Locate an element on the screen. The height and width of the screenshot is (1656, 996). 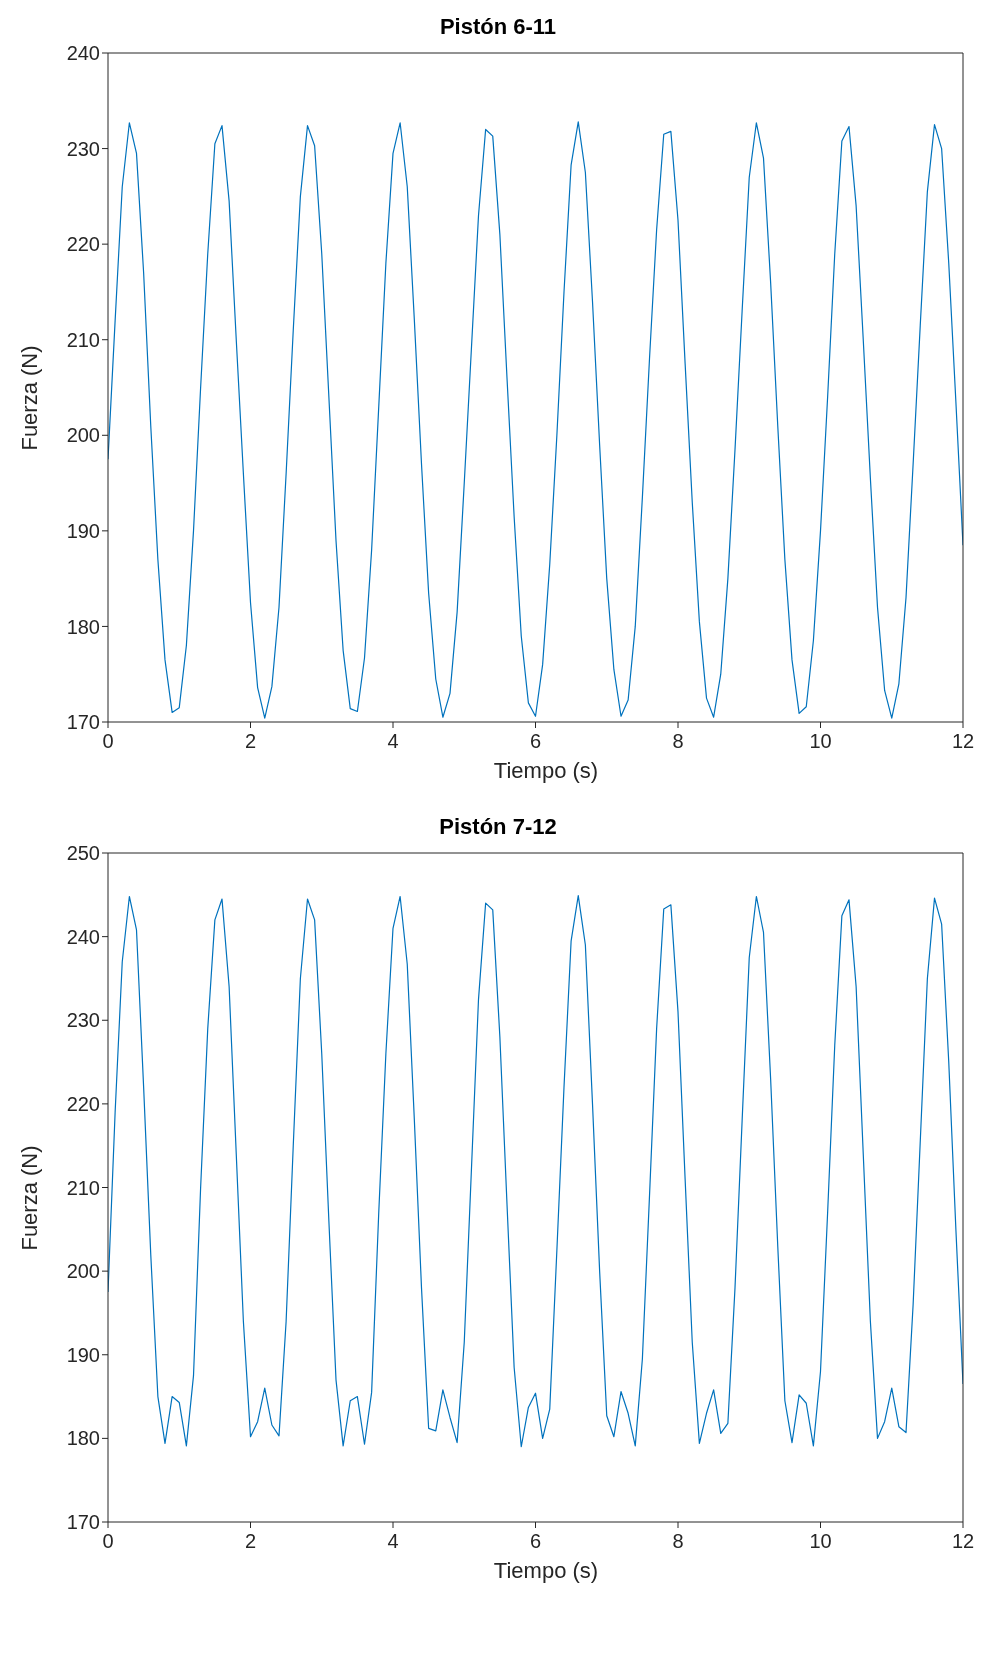
chart-title: Pistón 7-12 is located at coordinates (498, 827).